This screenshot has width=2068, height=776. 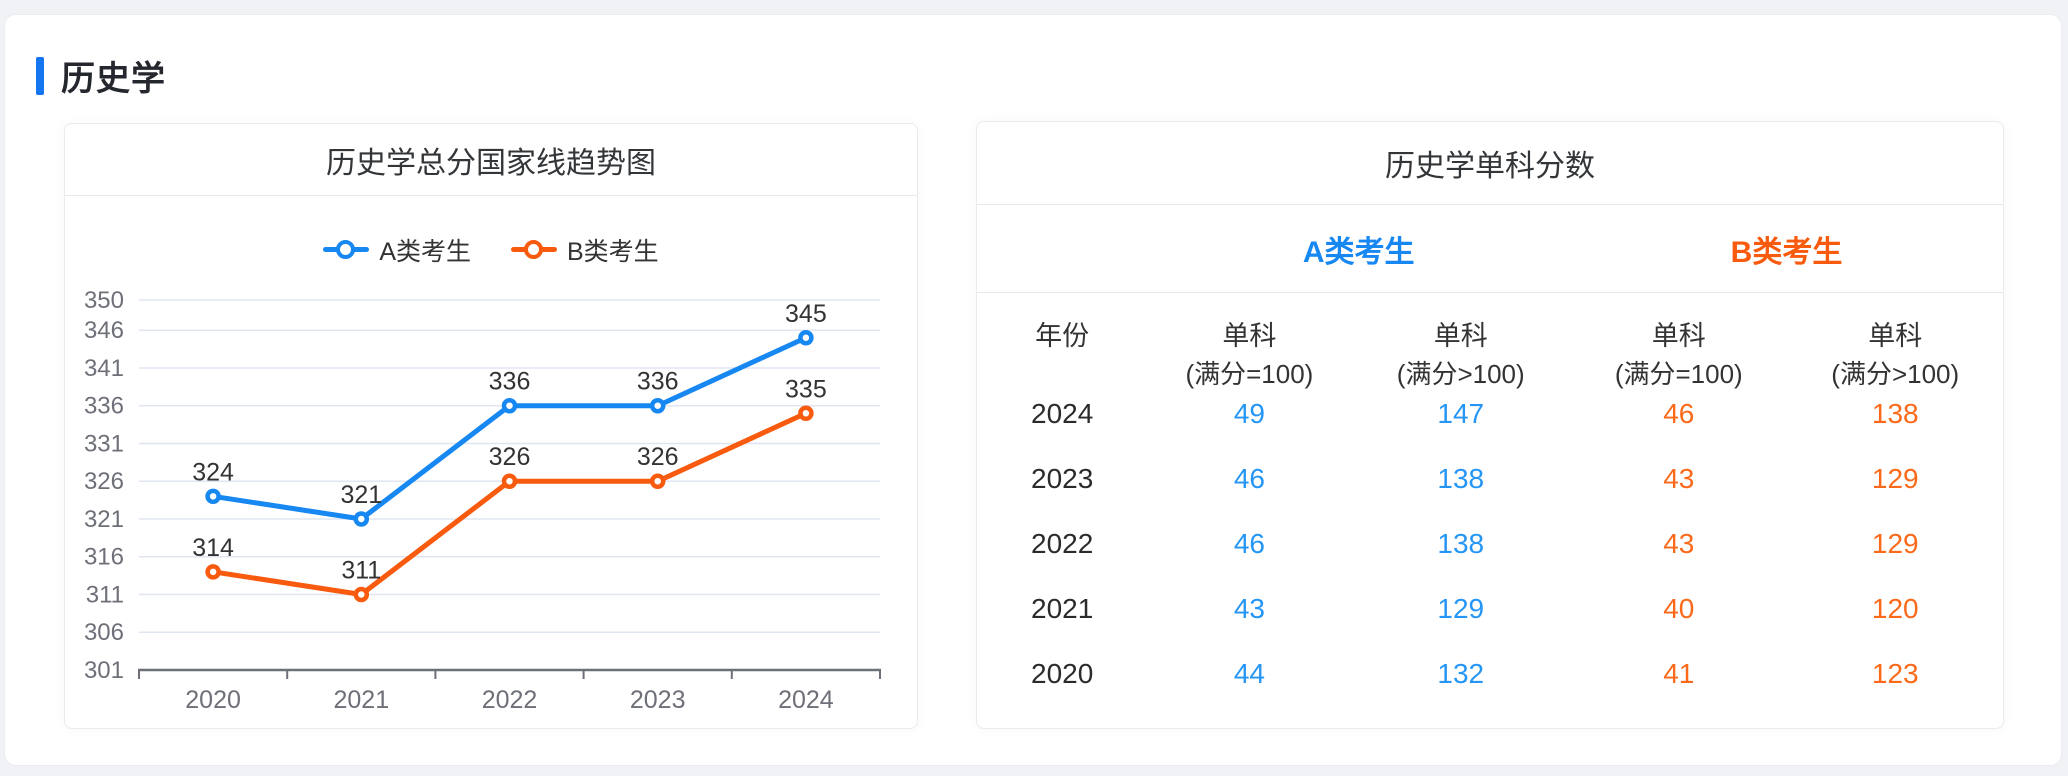 I want to click on legend-label: A类考生, so click(x=425, y=252).